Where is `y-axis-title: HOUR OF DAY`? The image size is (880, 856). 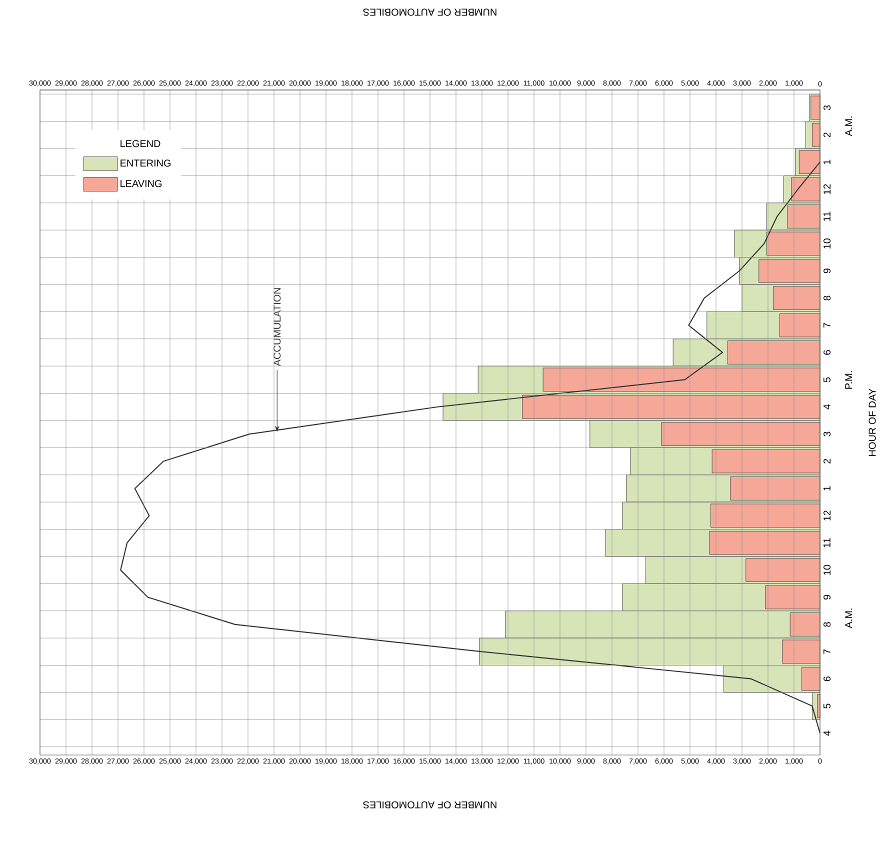
y-axis-title: HOUR OF DAY is located at coordinates (872, 422).